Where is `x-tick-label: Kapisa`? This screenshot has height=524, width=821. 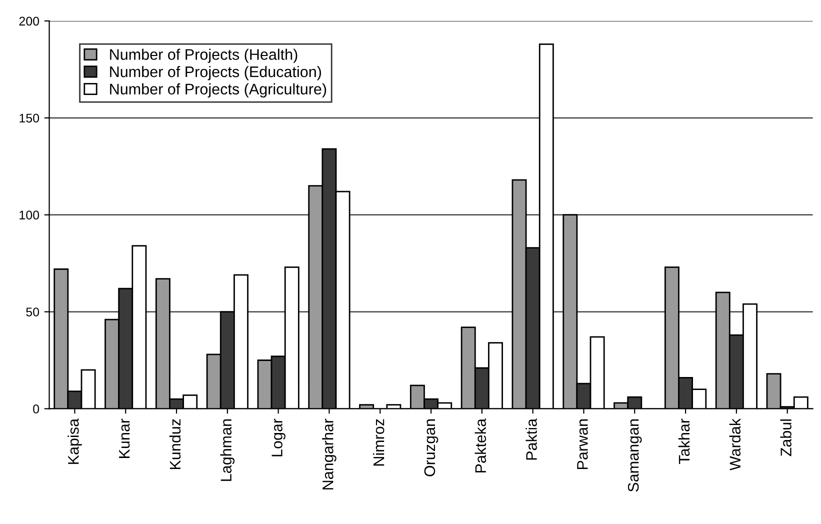 x-tick-label: Kapisa is located at coordinates (75, 441).